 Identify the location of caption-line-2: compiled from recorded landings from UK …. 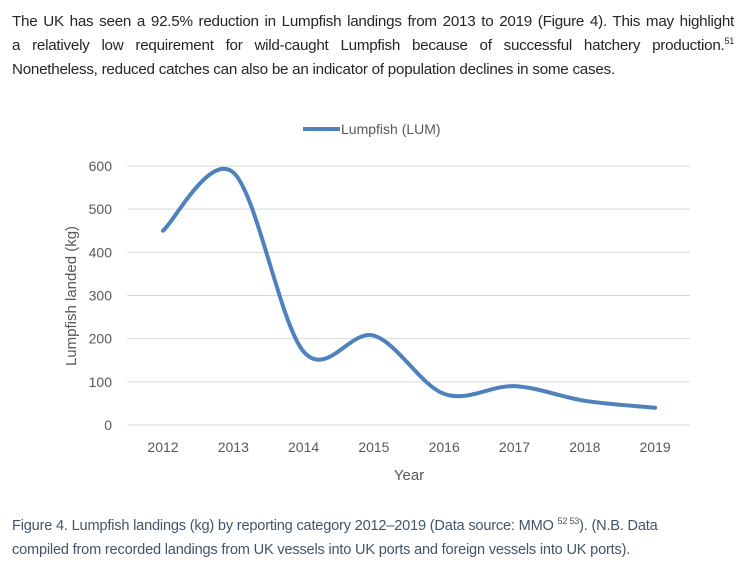
(321, 550).